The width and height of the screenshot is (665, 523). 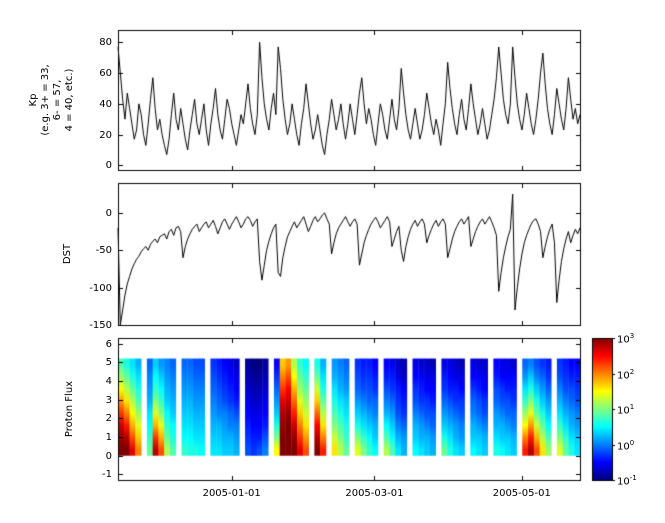 I want to click on y-tick-label: -150, so click(x=100, y=325).